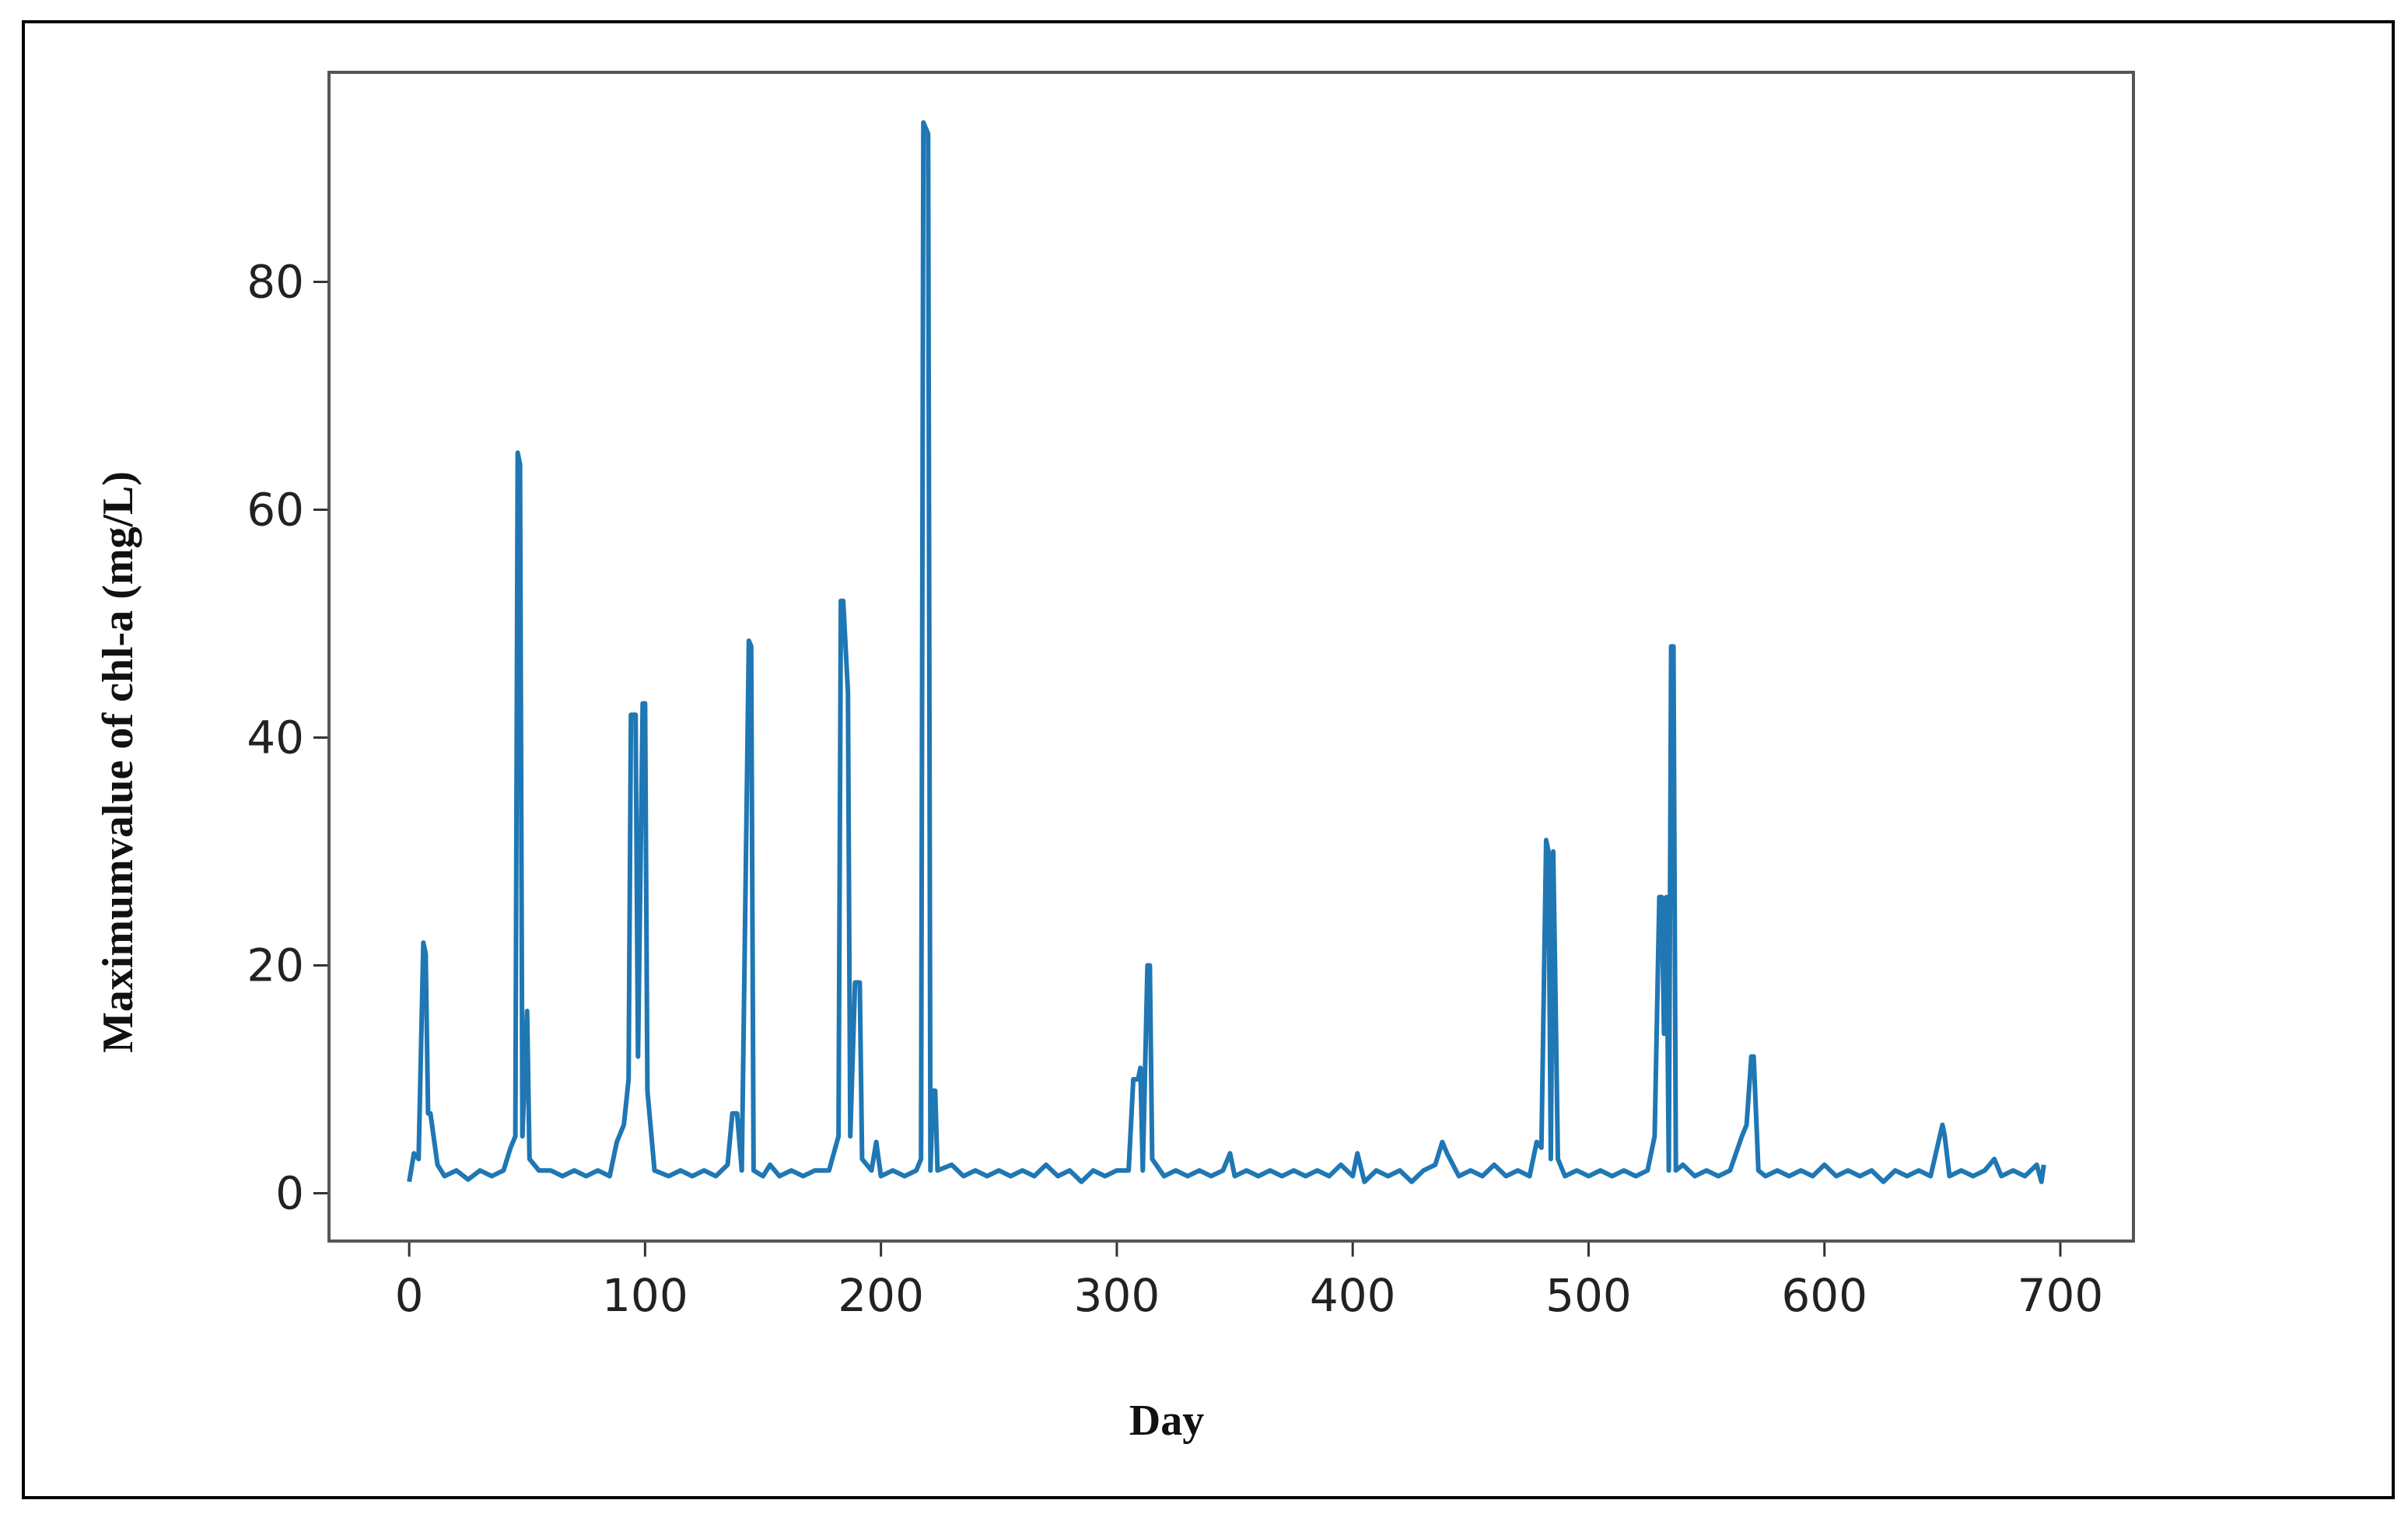 The height and width of the screenshot is (1514, 2408). Describe the element at coordinates (409, 1296) in the screenshot. I see `x-tick-label: 0` at that location.